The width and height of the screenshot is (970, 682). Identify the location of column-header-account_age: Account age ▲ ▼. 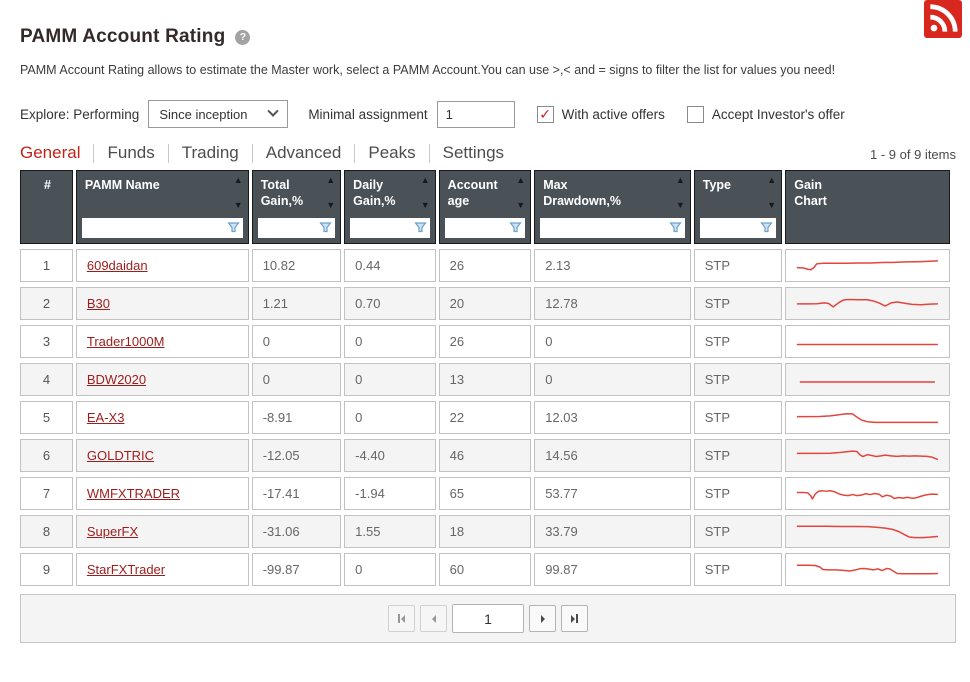
(485, 207).